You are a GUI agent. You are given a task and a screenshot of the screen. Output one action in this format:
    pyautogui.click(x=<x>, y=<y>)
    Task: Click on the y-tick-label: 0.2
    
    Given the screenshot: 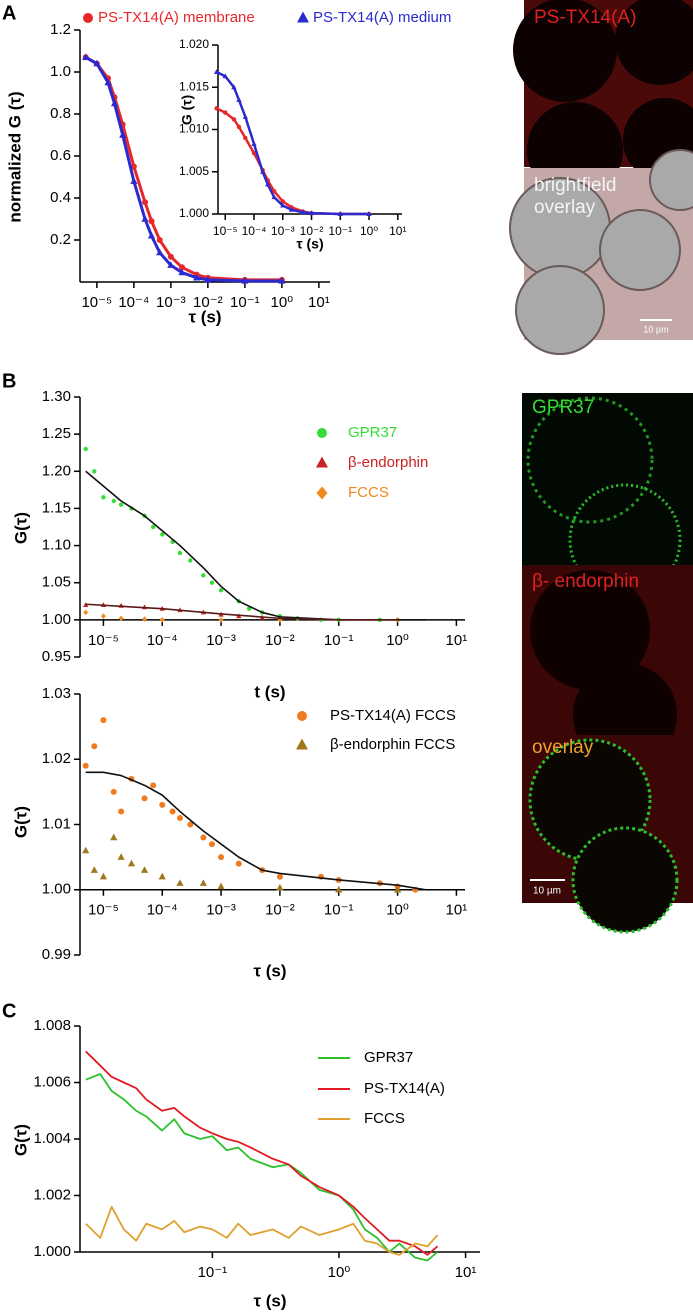 What is the action you would take?
    pyautogui.click(x=60, y=239)
    